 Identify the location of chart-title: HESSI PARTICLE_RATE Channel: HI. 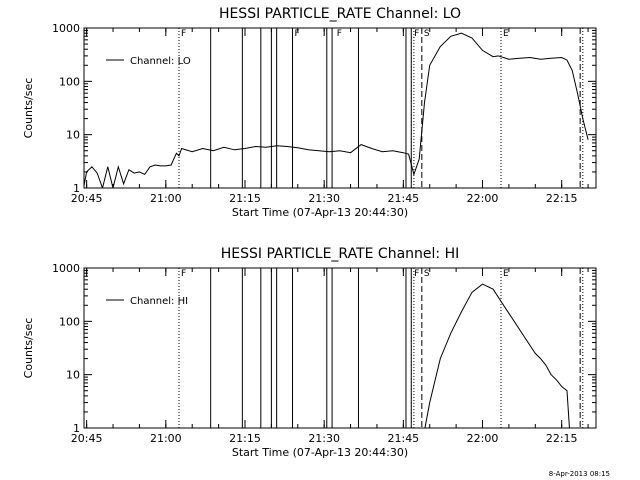
(340, 254).